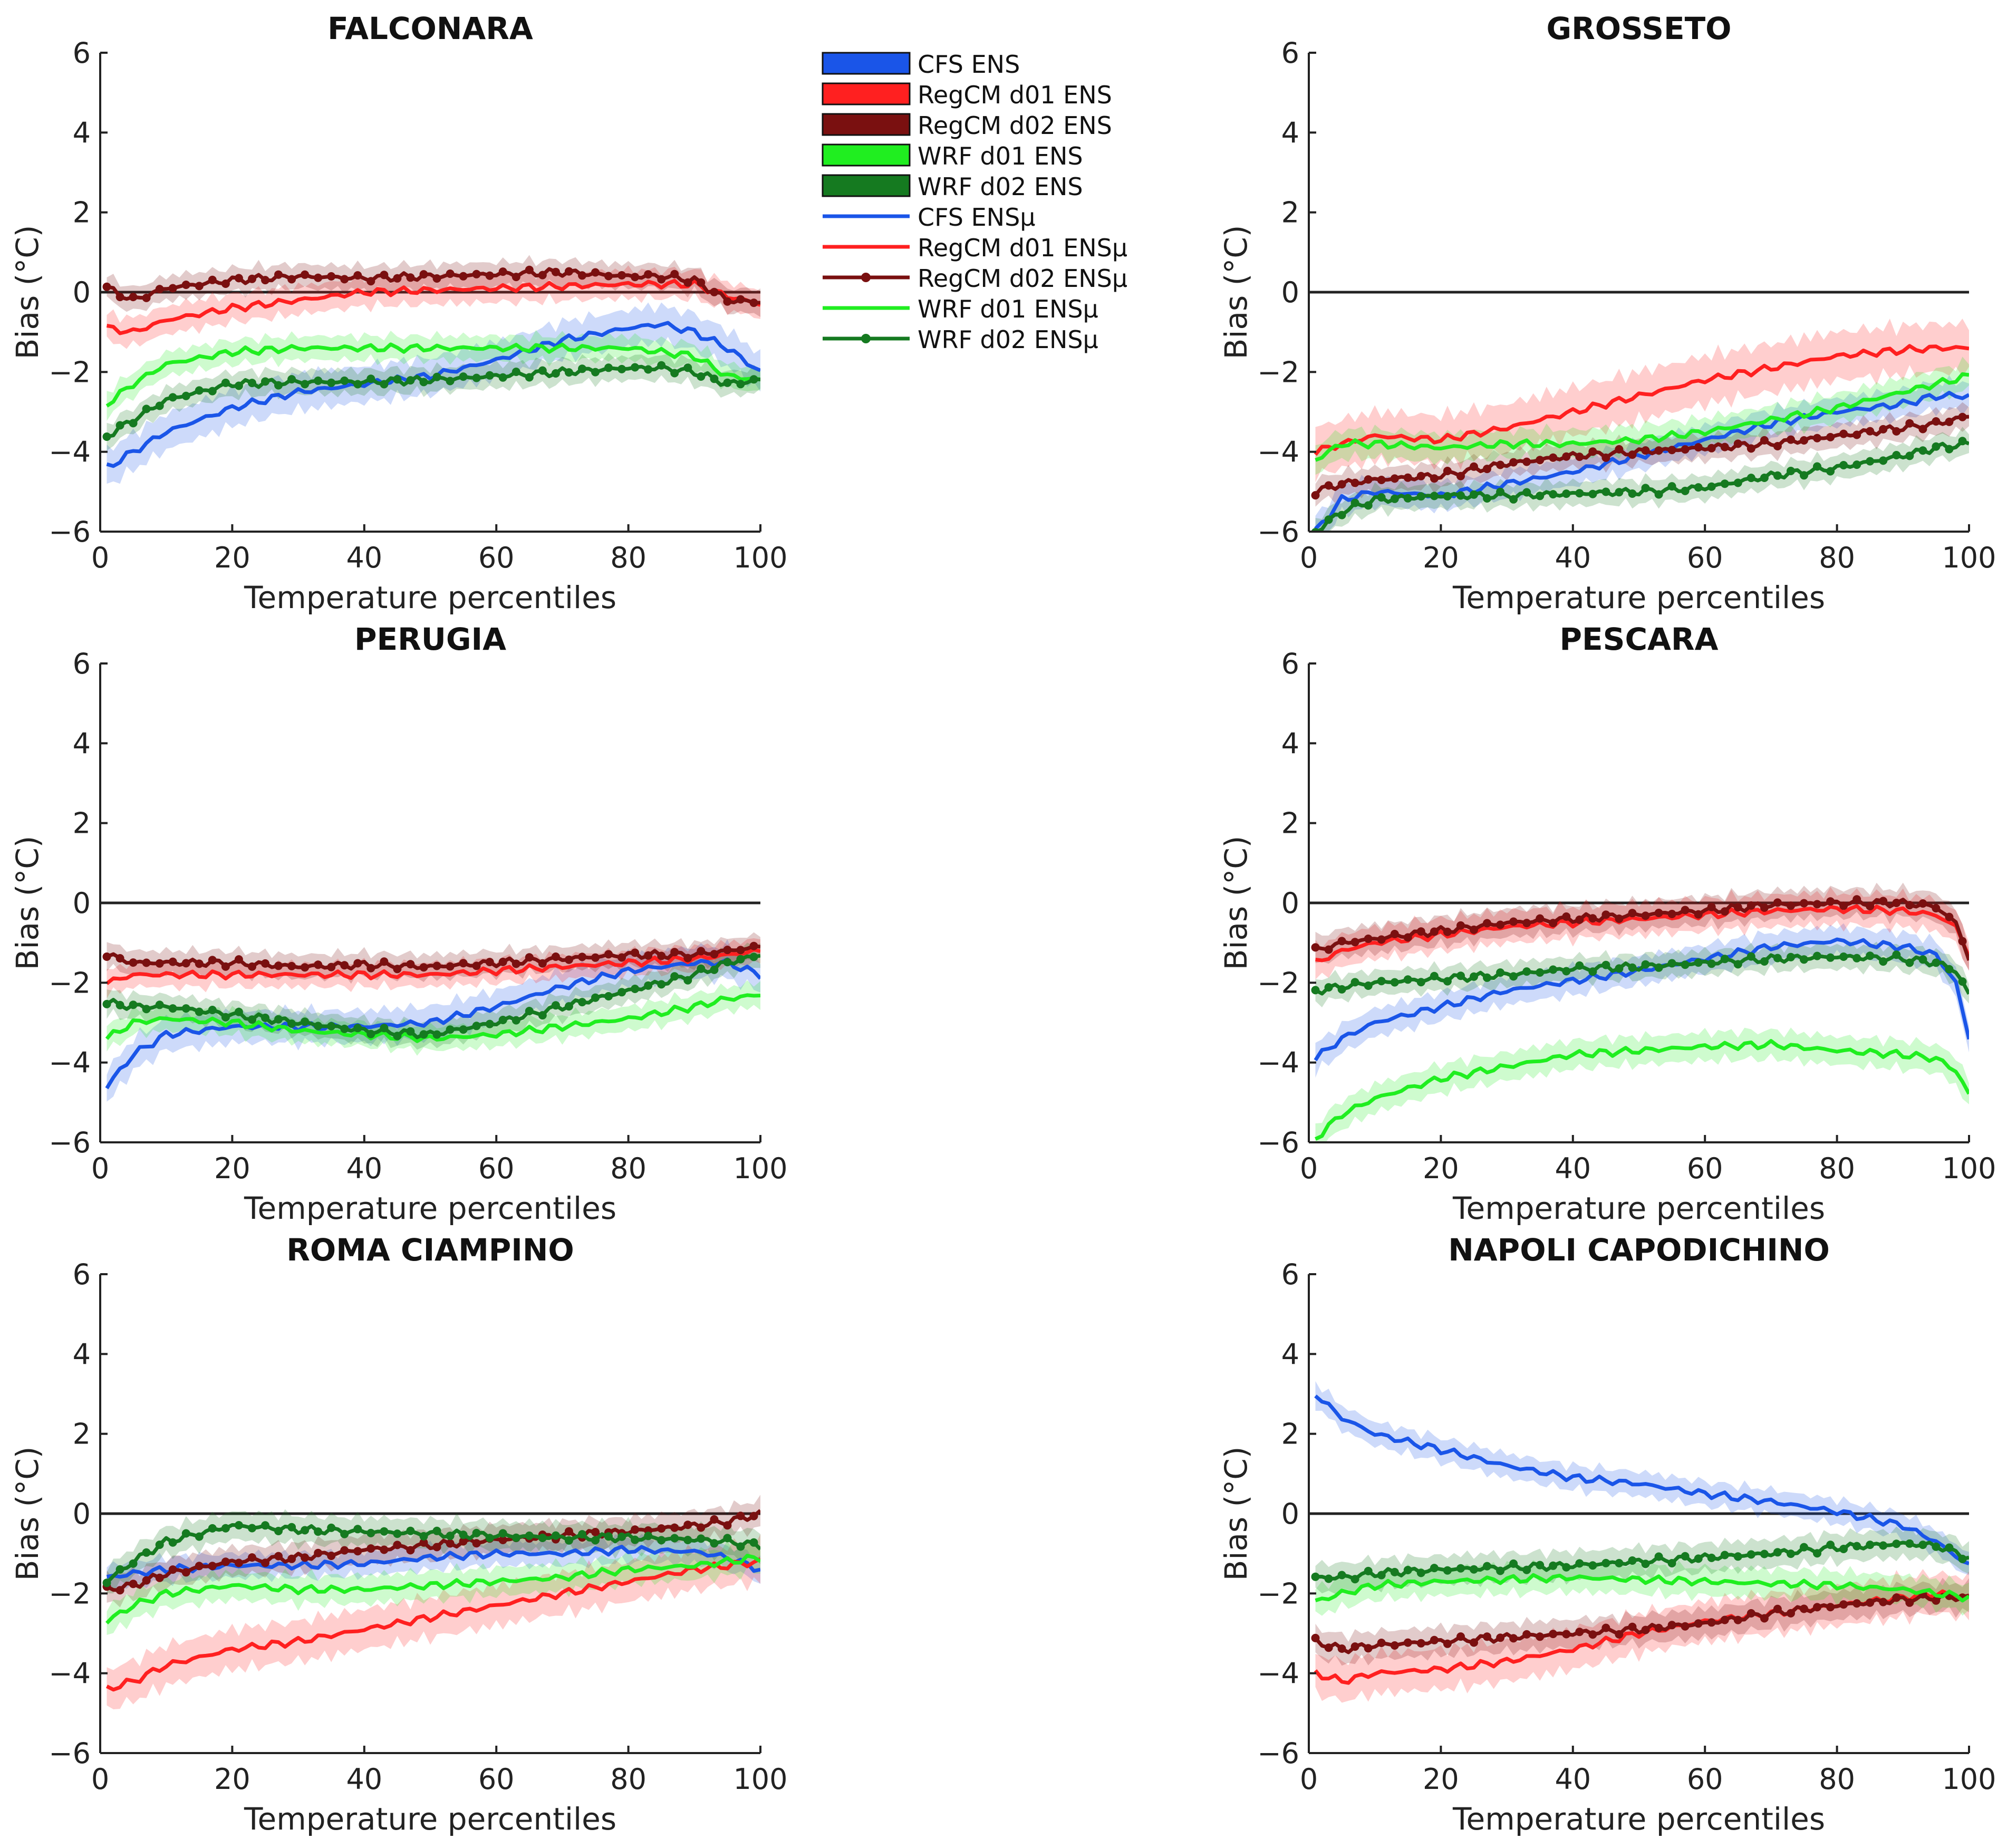 This screenshot has height=1848, width=2007. What do you see at coordinates (430, 996) in the screenshot?
I see `markers-wrf-d02-ens` at bounding box center [430, 996].